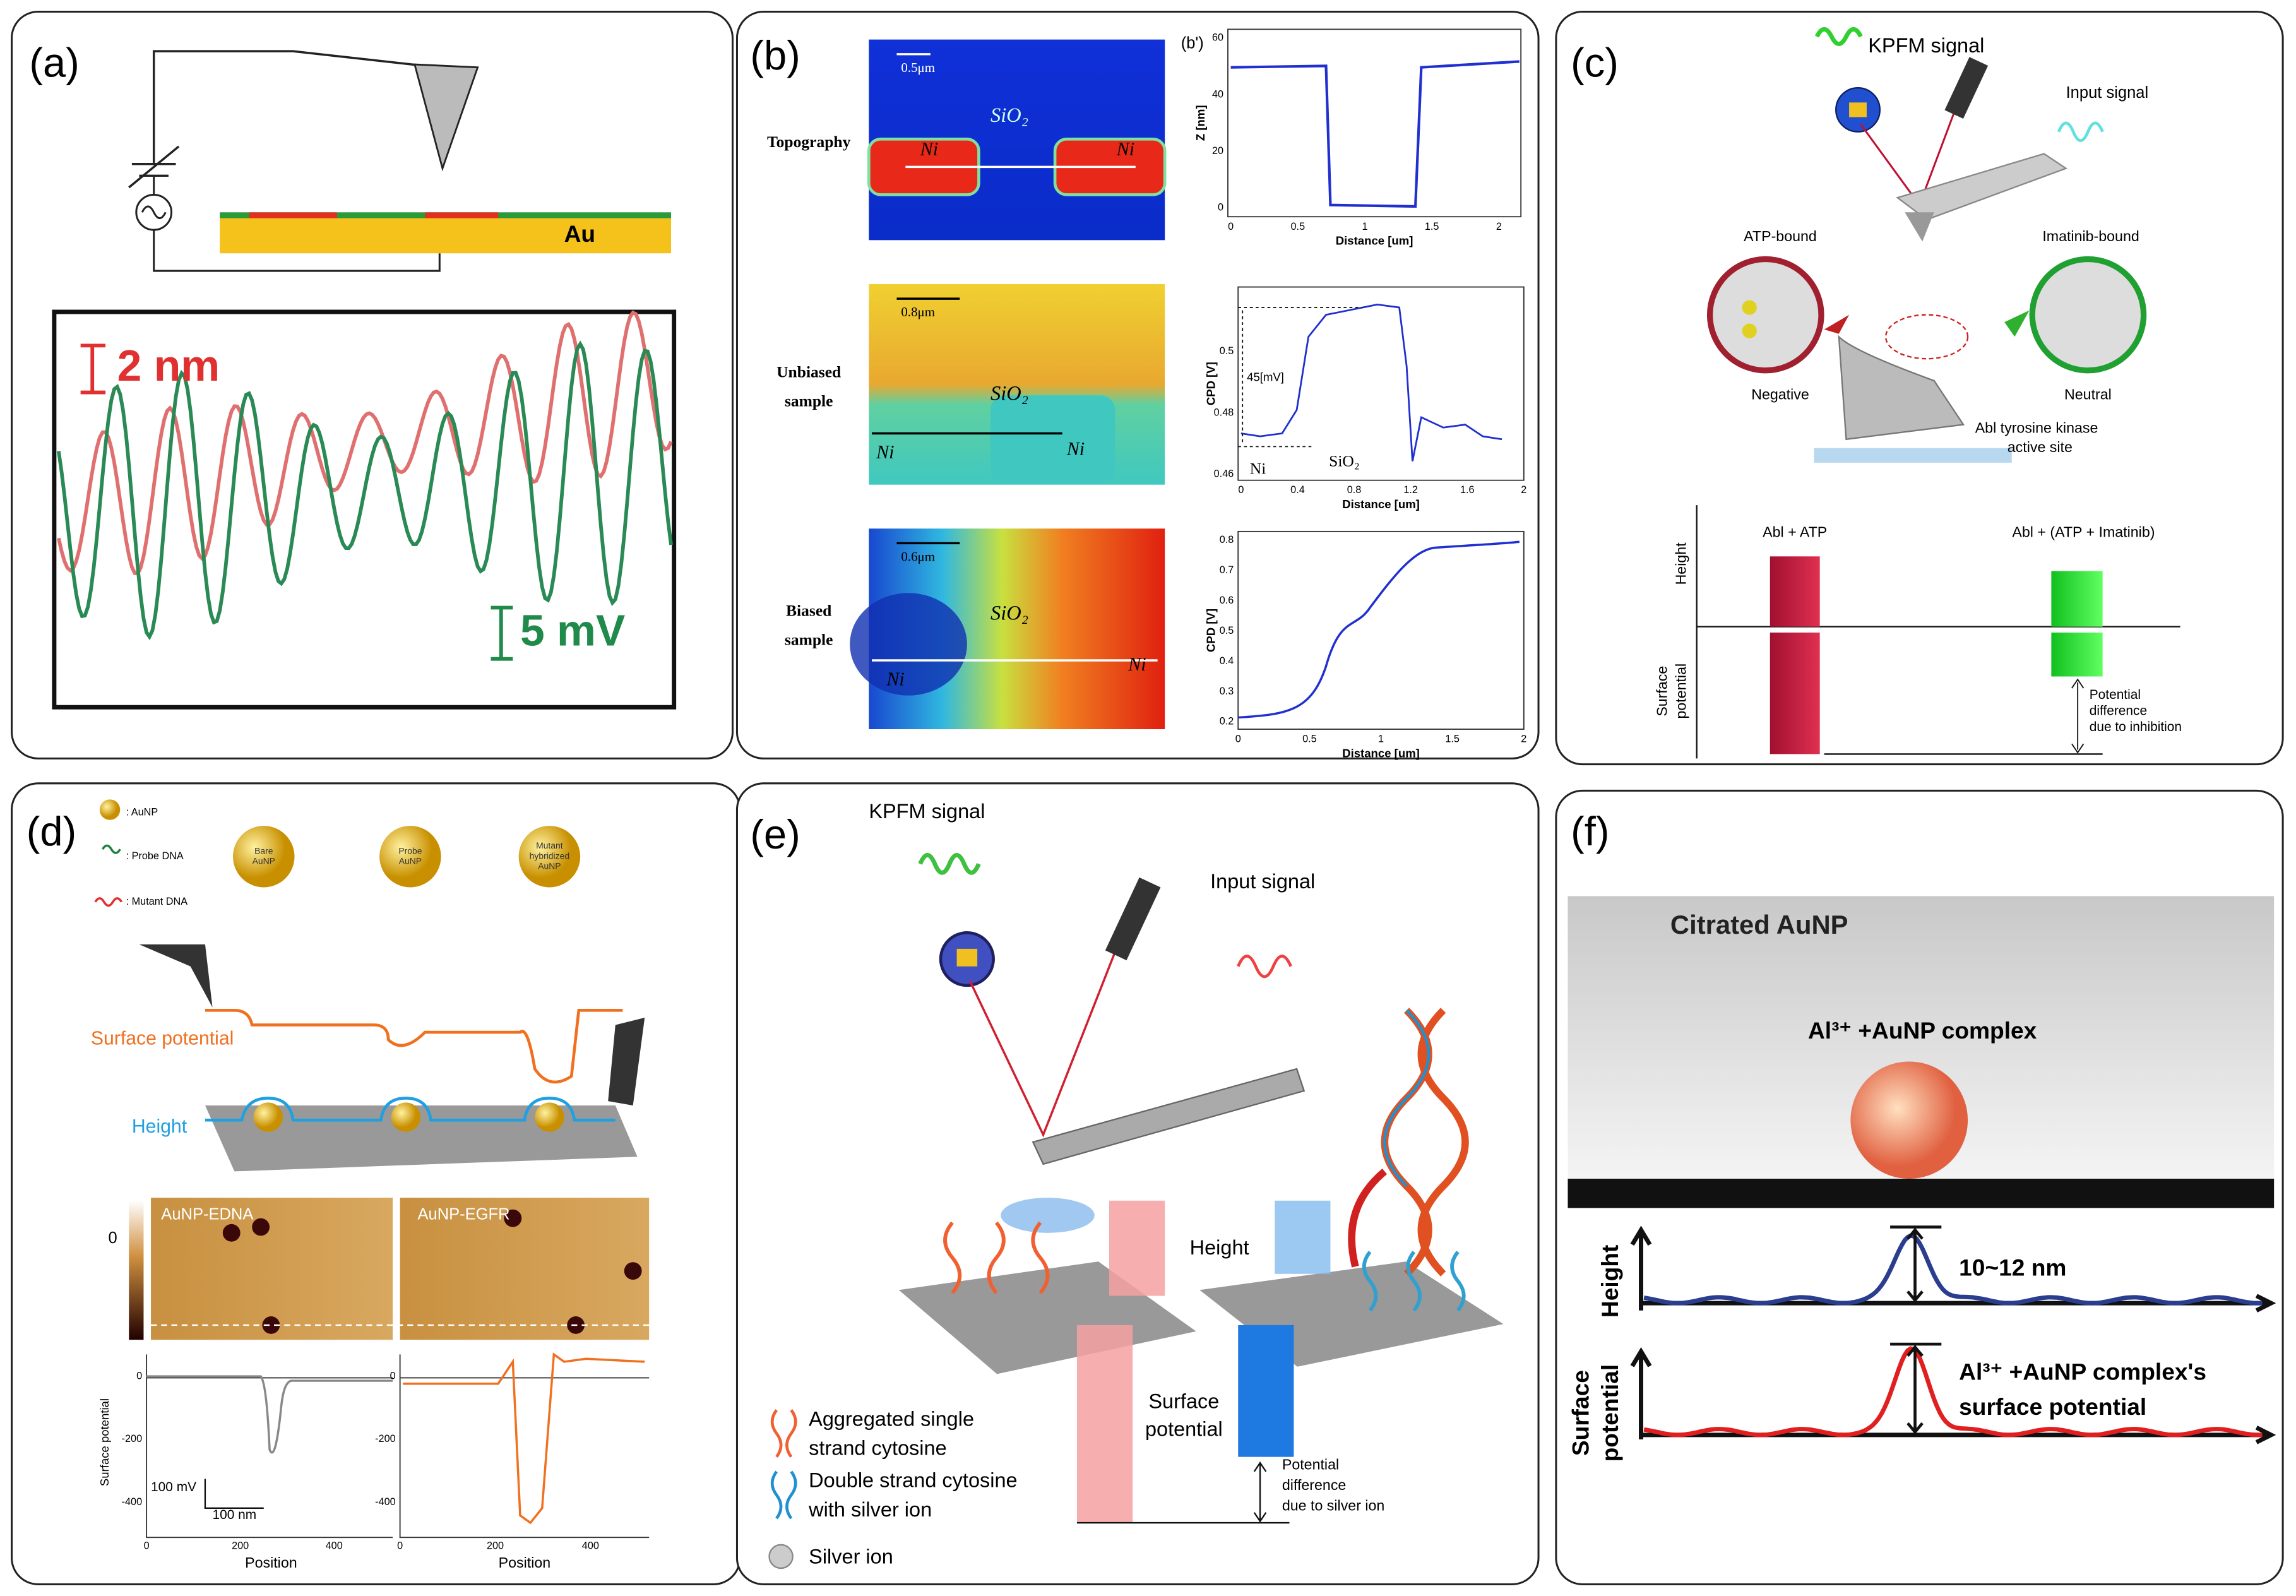  Describe the element at coordinates (1953, 1335) in the screenshot. I see `profiles` at that location.